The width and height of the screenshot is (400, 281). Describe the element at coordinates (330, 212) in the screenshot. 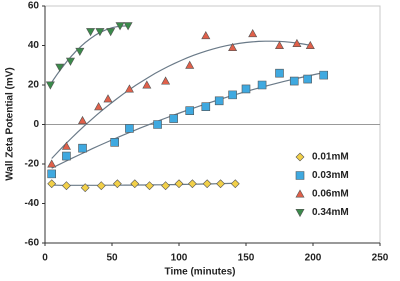

I see `legend-label: 0.34mM` at that location.